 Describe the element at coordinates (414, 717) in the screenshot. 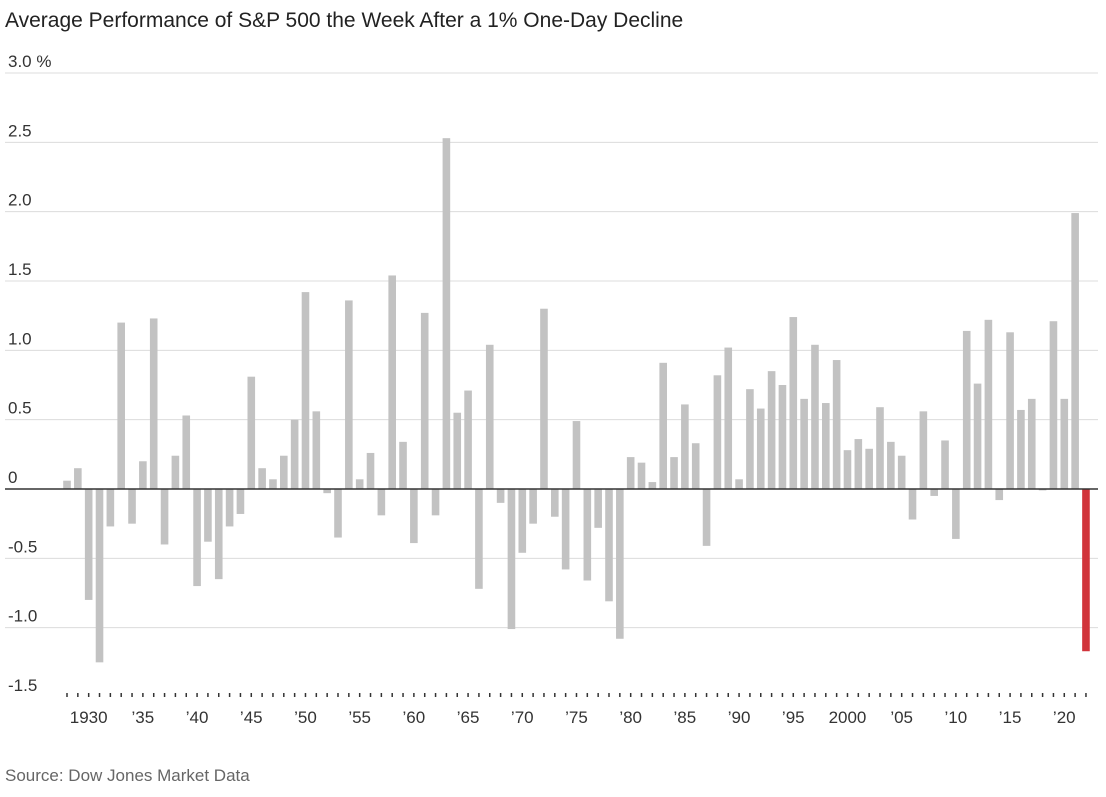

I see `x-tick-label: ’60` at that location.